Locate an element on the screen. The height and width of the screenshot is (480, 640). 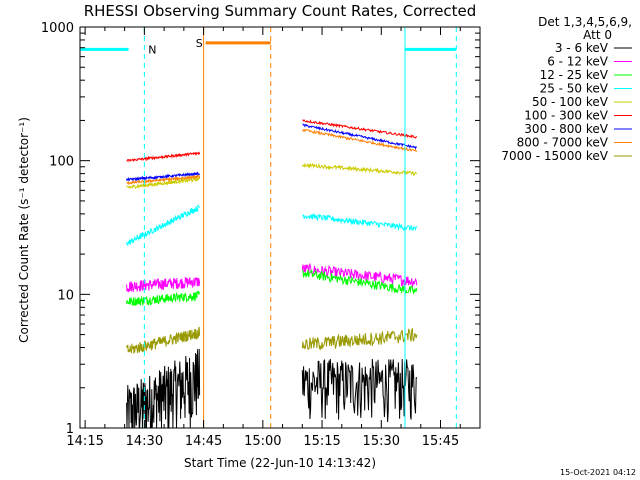
y-tick-label: 1000 is located at coordinates (57, 28).